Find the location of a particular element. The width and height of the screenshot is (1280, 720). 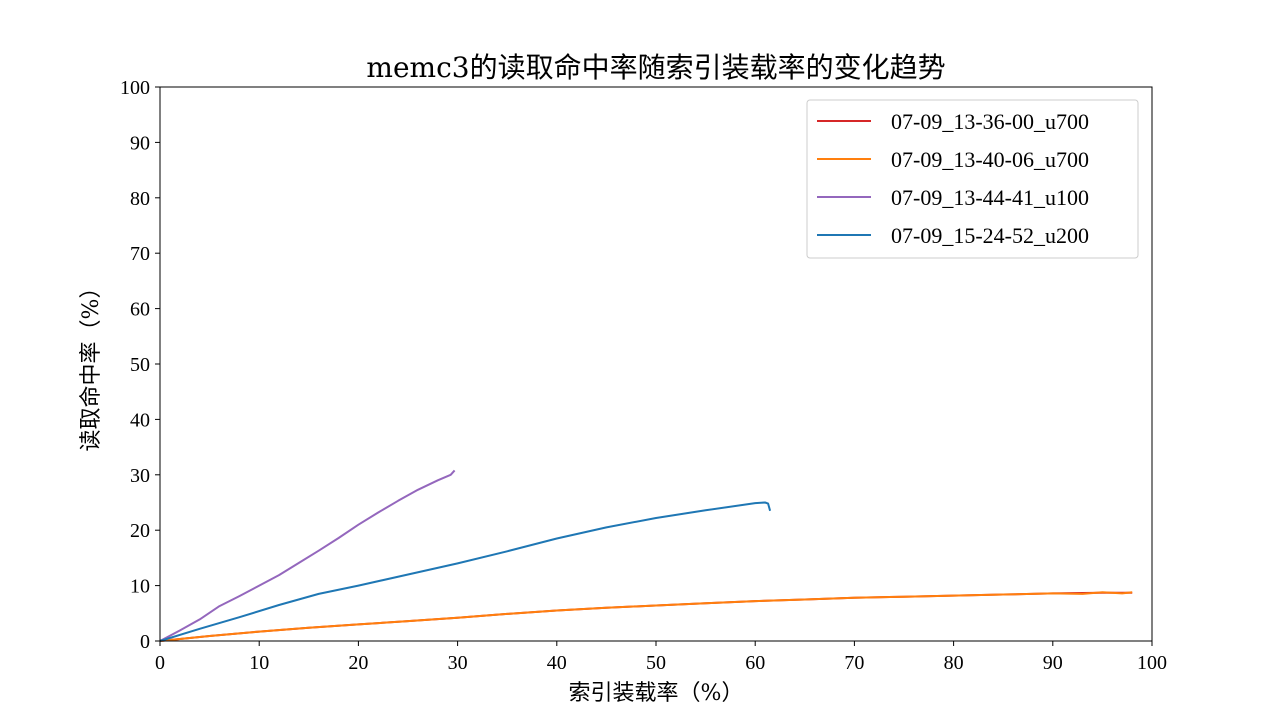

x-tick-label: 80 is located at coordinates (954, 663).